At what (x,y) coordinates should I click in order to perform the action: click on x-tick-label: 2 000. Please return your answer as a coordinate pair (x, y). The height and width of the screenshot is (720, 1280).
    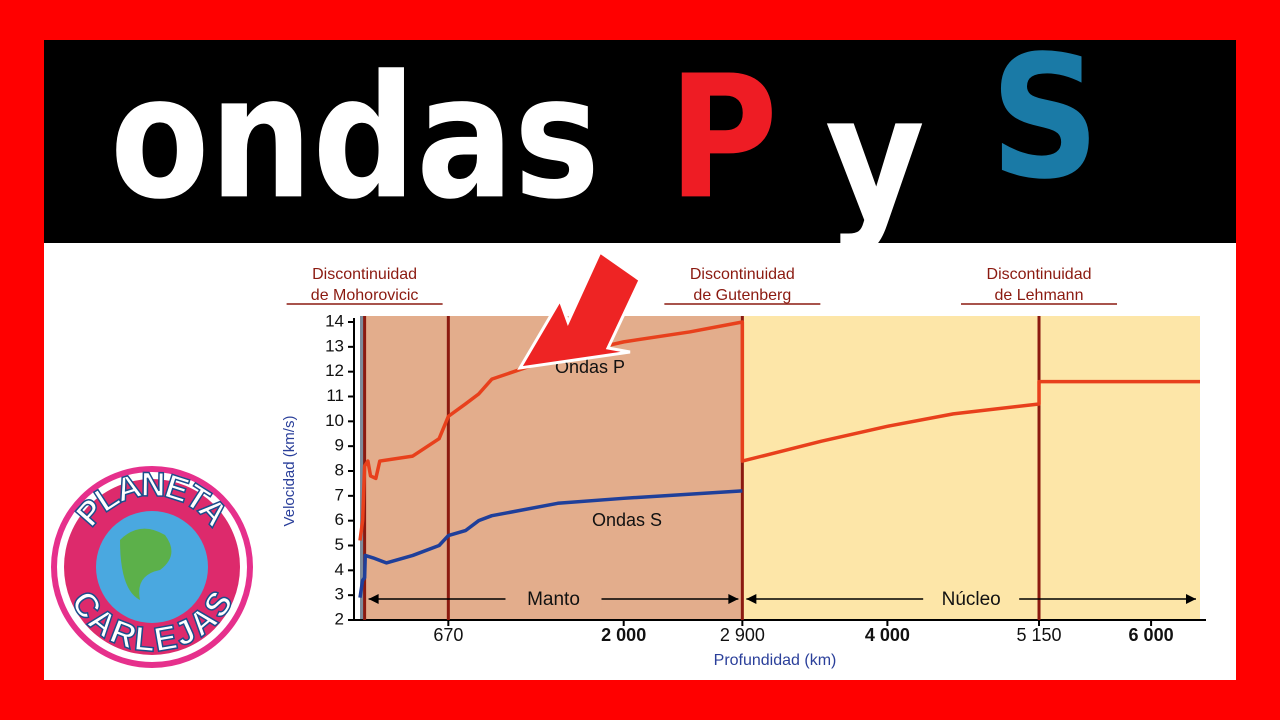
    Looking at the image, I should click on (623, 635).